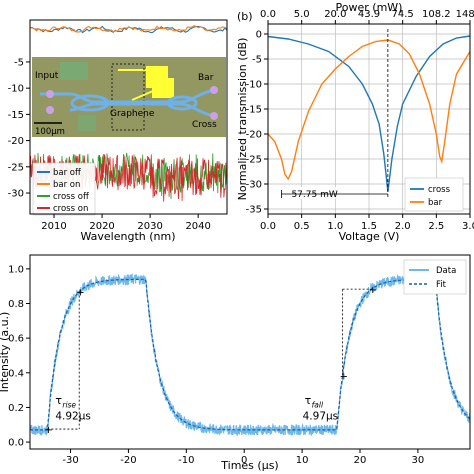 This screenshot has height=474, width=474. I want to click on coupler-left, so click(90, 103).